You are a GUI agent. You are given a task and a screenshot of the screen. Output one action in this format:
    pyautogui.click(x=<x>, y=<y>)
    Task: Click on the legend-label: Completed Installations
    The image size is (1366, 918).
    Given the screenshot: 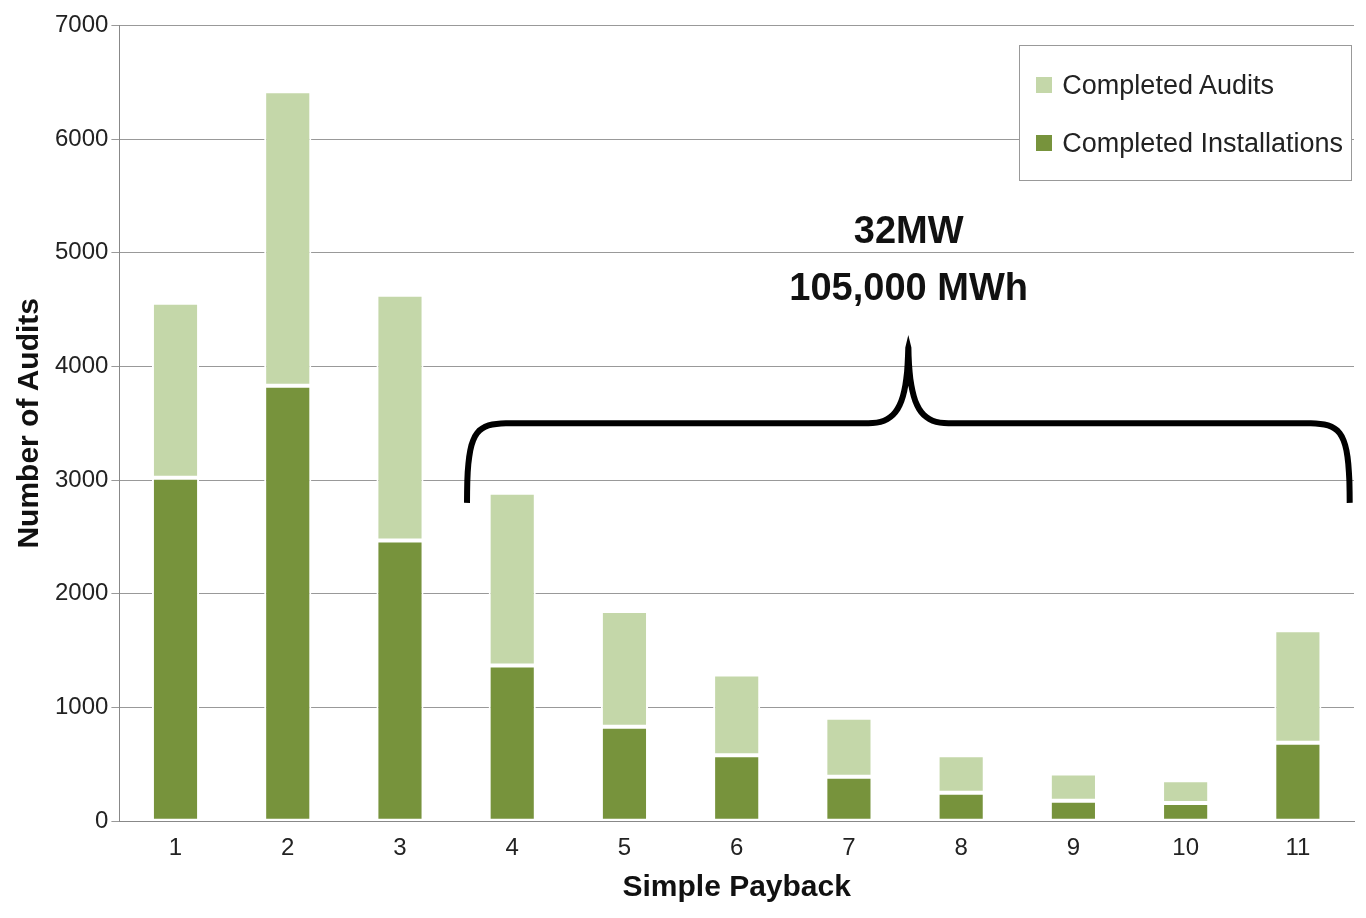 What is the action you would take?
    pyautogui.click(x=1202, y=144)
    